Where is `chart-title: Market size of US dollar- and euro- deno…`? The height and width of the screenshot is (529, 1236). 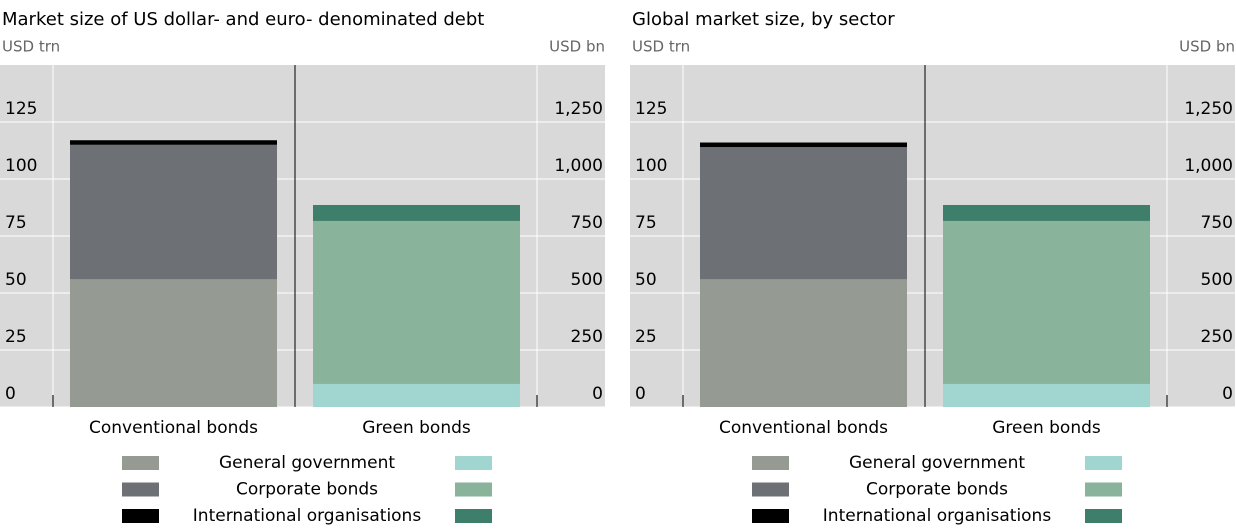 chart-title: Market size of US dollar- and euro- deno… is located at coordinates (243, 19).